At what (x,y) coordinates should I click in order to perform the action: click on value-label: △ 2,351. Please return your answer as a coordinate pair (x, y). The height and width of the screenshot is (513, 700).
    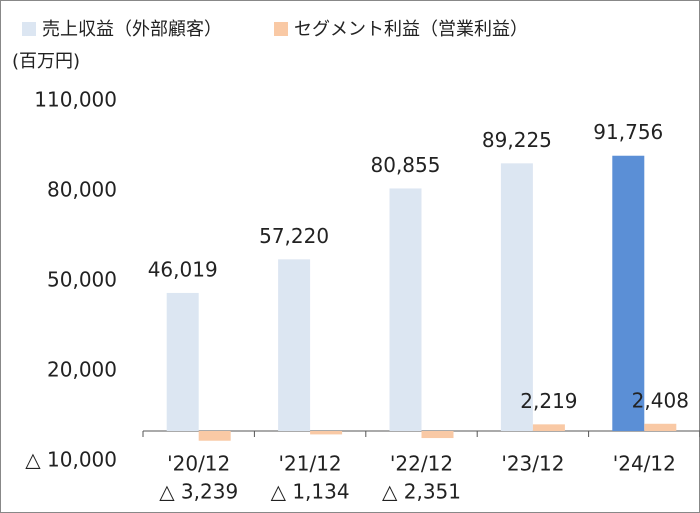
    Looking at the image, I should click on (421, 492).